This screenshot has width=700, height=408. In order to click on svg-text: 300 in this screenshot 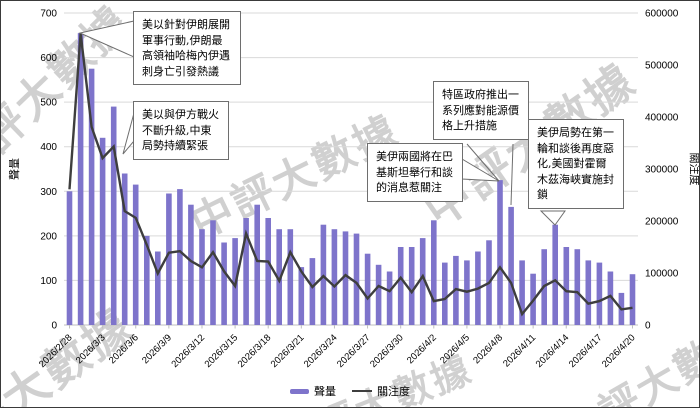, I will do `click(48, 192)`.